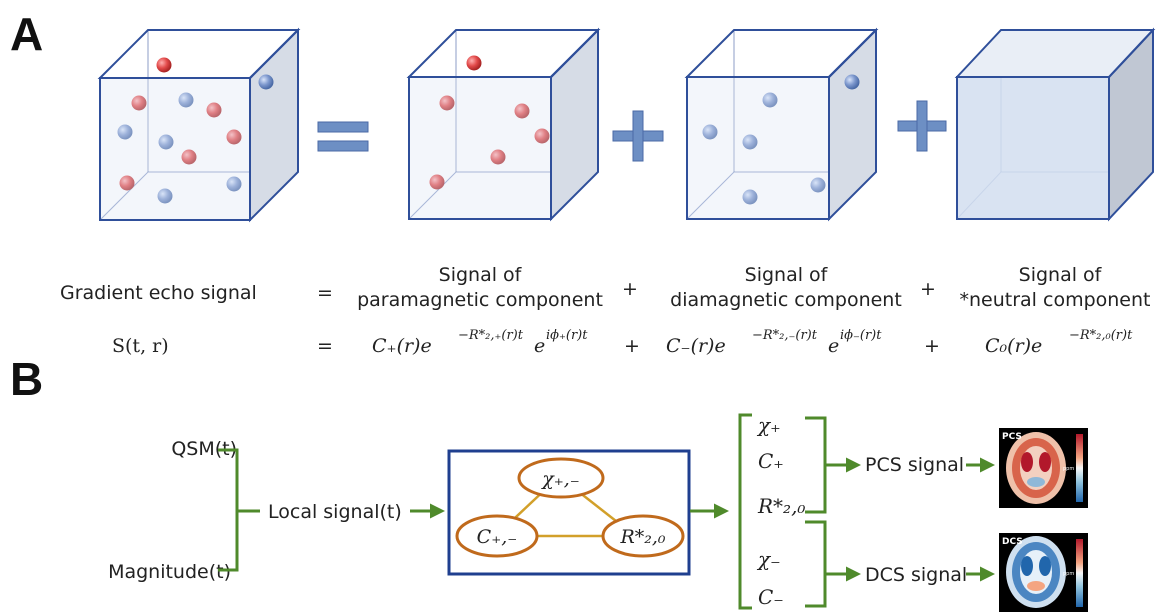  Describe the element at coordinates (914, 465) in the screenshot. I see `pcs-signal-label: PCS signal` at that location.